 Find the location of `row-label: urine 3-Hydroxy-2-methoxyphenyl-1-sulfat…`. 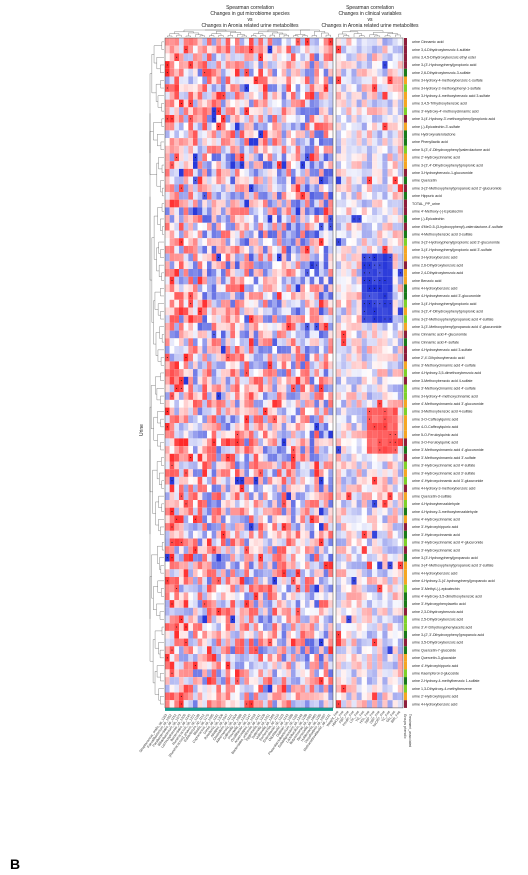

row-label: urine 3-Hydroxy-2-methoxyphenyl-1-sulfat… is located at coordinates (446, 88).